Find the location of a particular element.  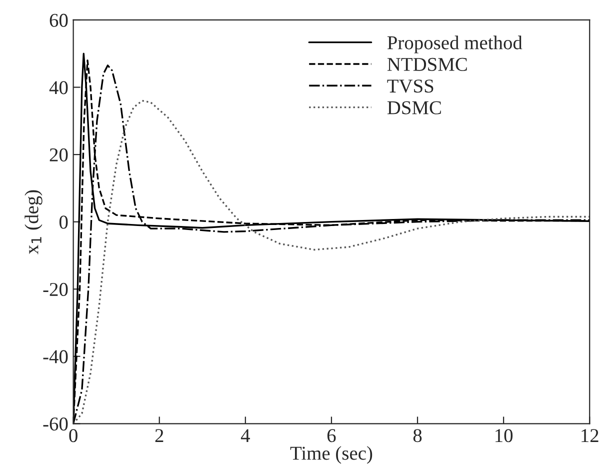

legend-label: DSMC is located at coordinates (414, 107).